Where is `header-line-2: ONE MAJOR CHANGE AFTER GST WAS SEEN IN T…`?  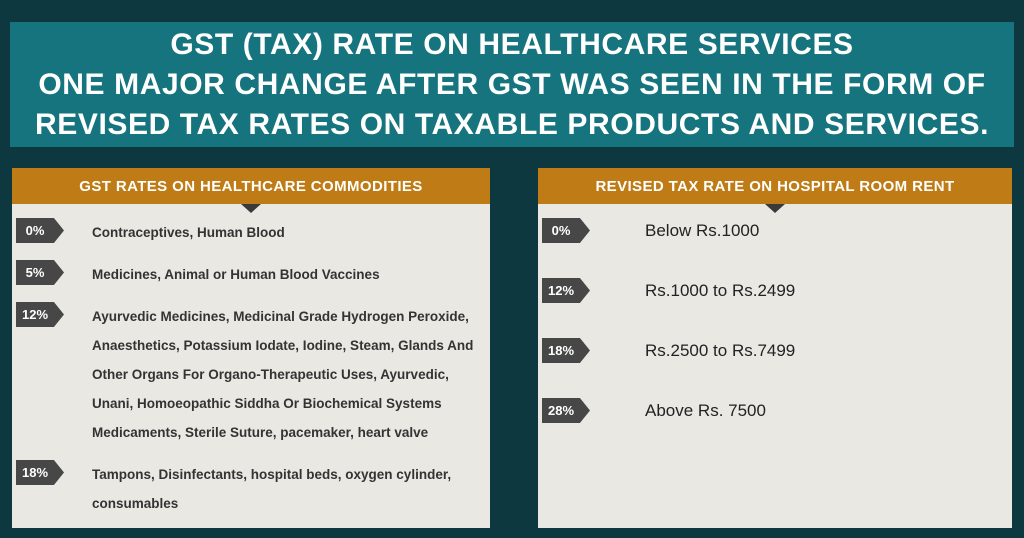
header-line-2: ONE MAJOR CHANGE AFTER GST WAS SEEN IN T… is located at coordinates (512, 84).